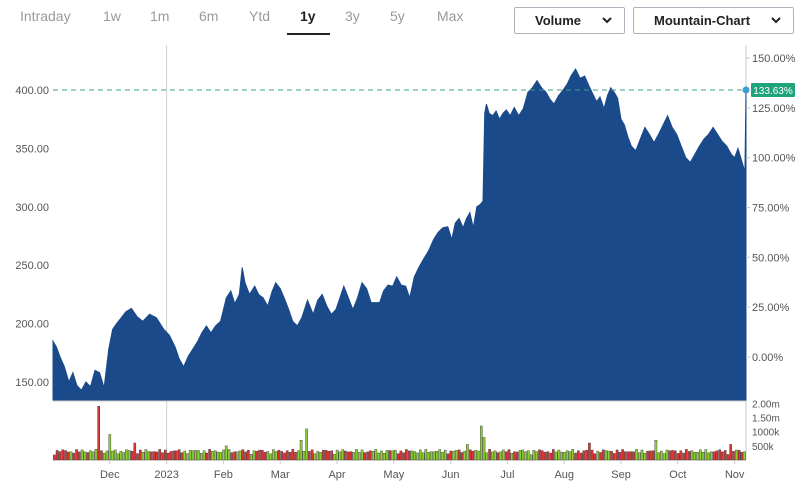  Describe the element at coordinates (397, 16) in the screenshot. I see `tab-5y: 5y` at that location.